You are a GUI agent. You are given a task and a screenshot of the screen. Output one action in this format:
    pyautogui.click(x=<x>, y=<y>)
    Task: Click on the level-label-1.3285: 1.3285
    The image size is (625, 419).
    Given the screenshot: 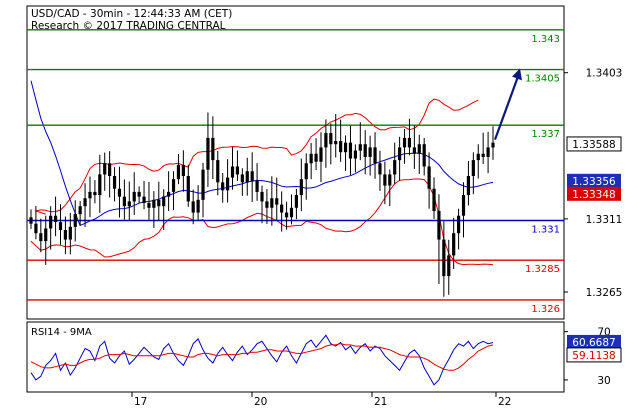 What is the action you would take?
    pyautogui.click(x=542, y=269)
    